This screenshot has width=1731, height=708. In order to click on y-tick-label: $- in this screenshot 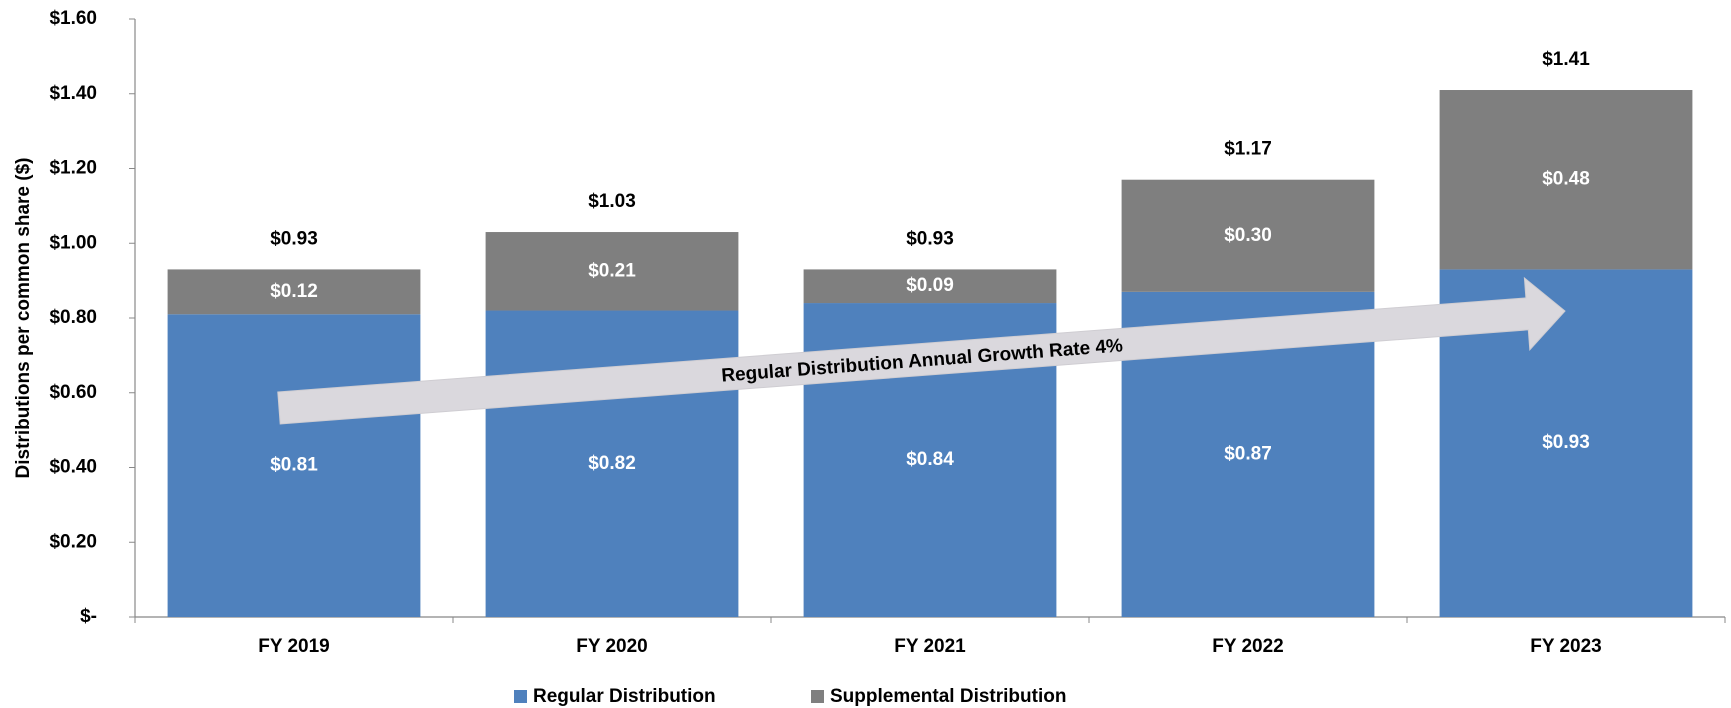, I will do `click(88, 616)`.